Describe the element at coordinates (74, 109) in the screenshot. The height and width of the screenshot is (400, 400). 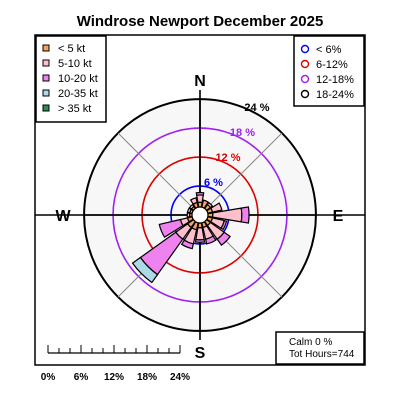
I see `speed-legend-label-5: > 35 kt` at that location.